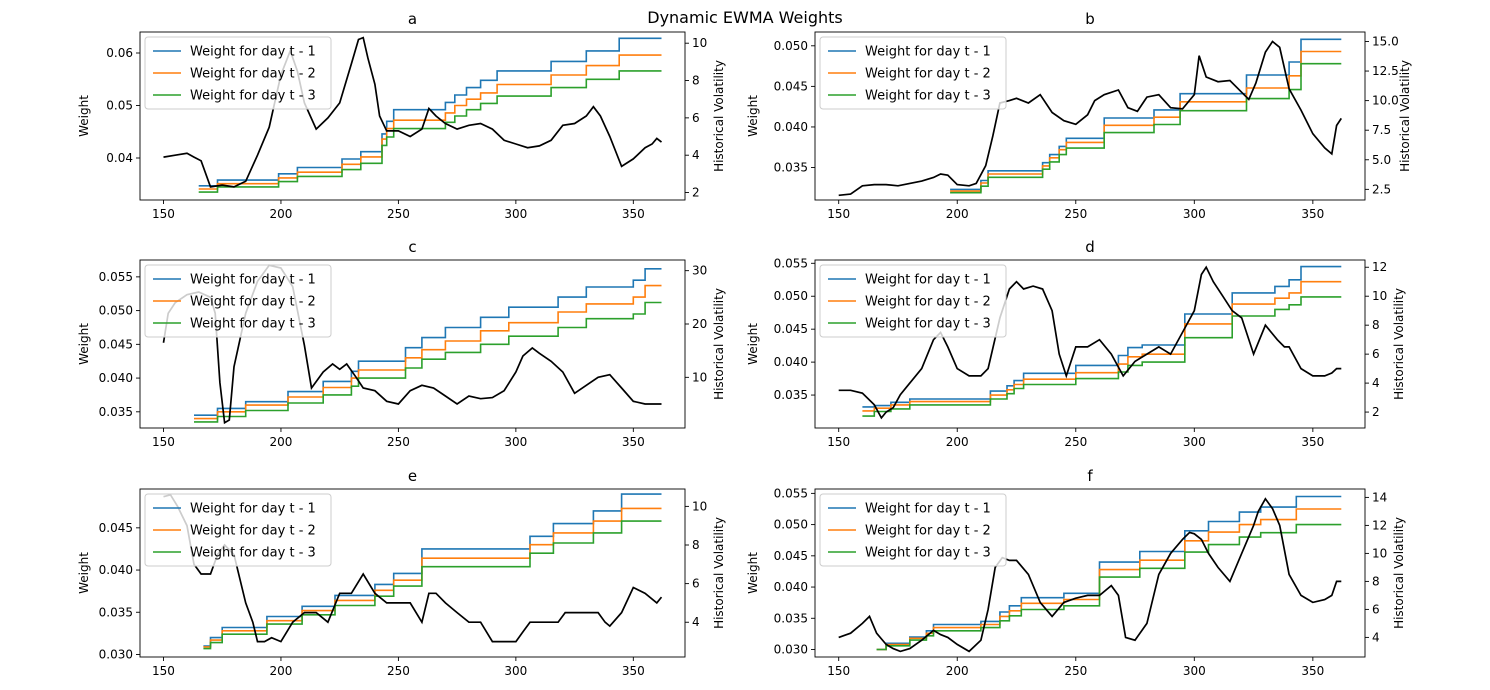  I want to click on y2-tick-label: 7.5, so click(1381, 130).